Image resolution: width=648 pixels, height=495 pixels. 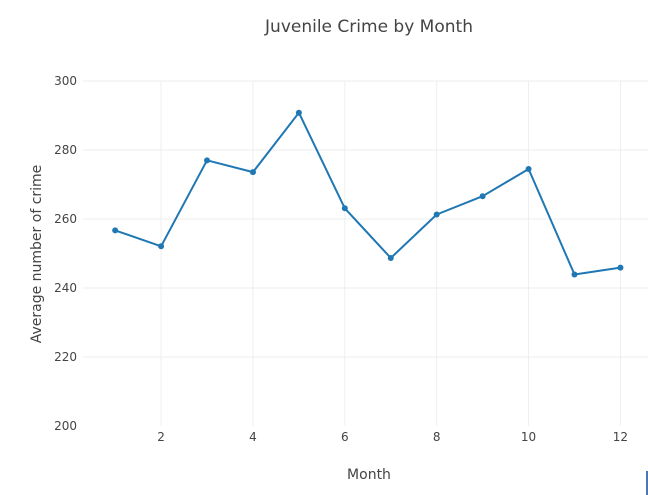 What do you see at coordinates (620, 437) in the screenshot?
I see `x-tick-label: 12` at bounding box center [620, 437].